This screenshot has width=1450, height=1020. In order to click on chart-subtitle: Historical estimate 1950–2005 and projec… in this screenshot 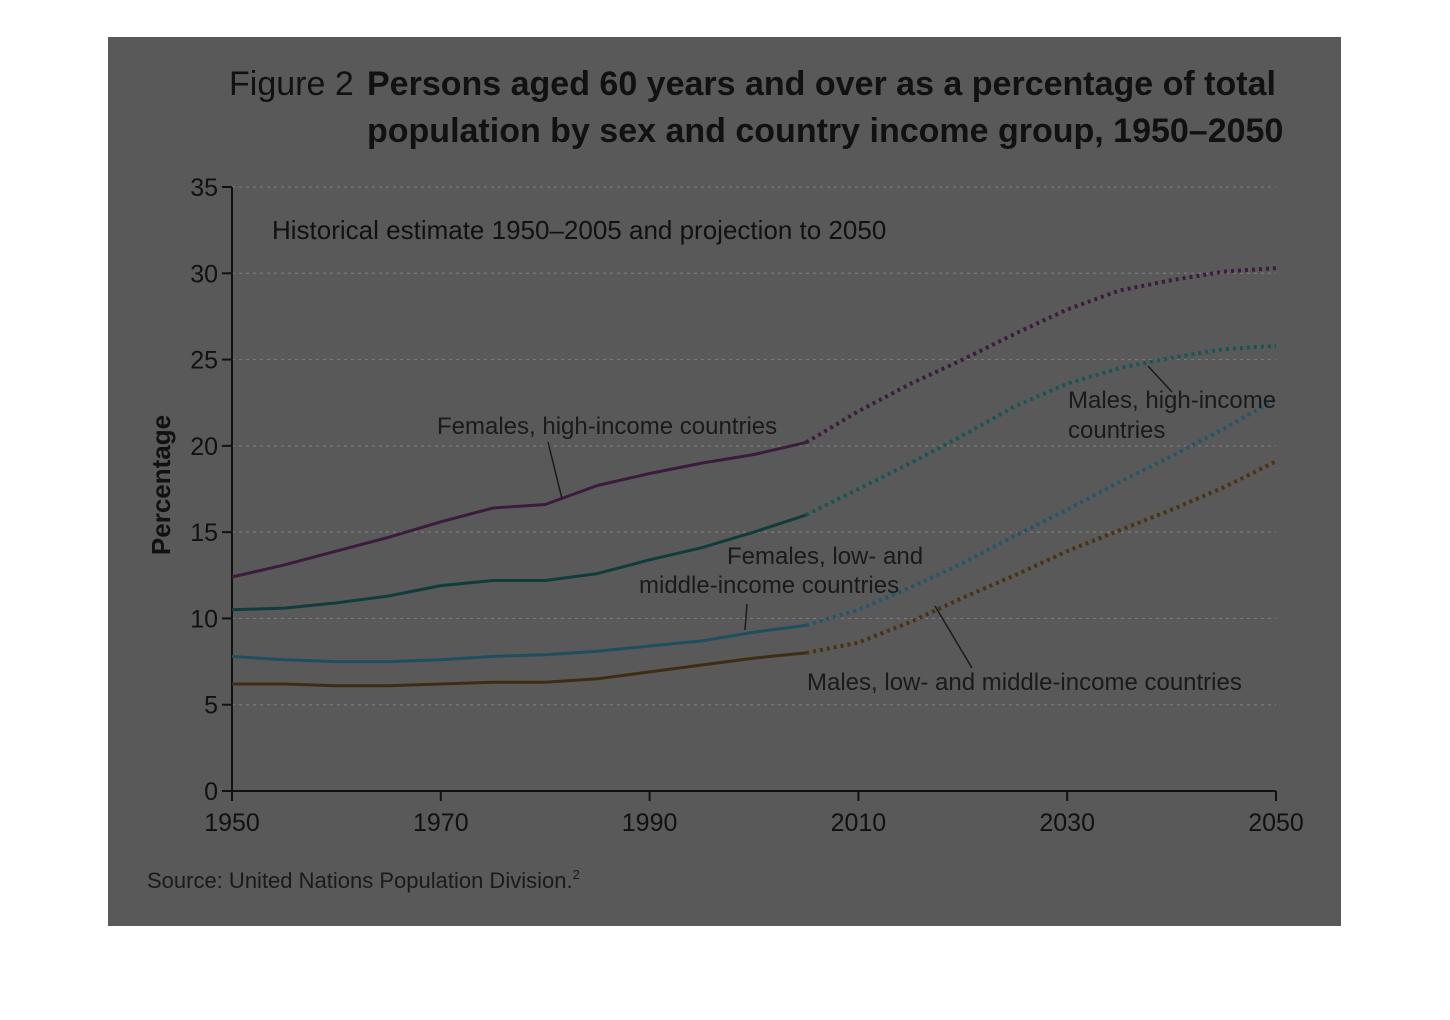, I will do `click(579, 230)`.